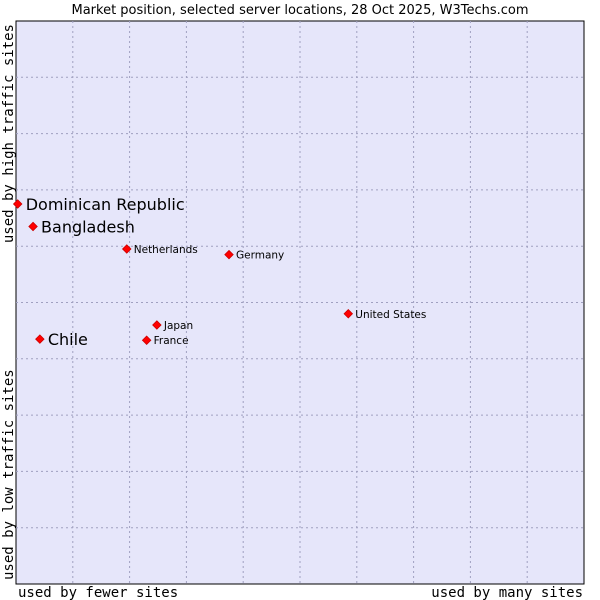  Describe the element at coordinates (9, 474) in the screenshot. I see `y-axis-label-bottom: used by low traffic sites` at that location.